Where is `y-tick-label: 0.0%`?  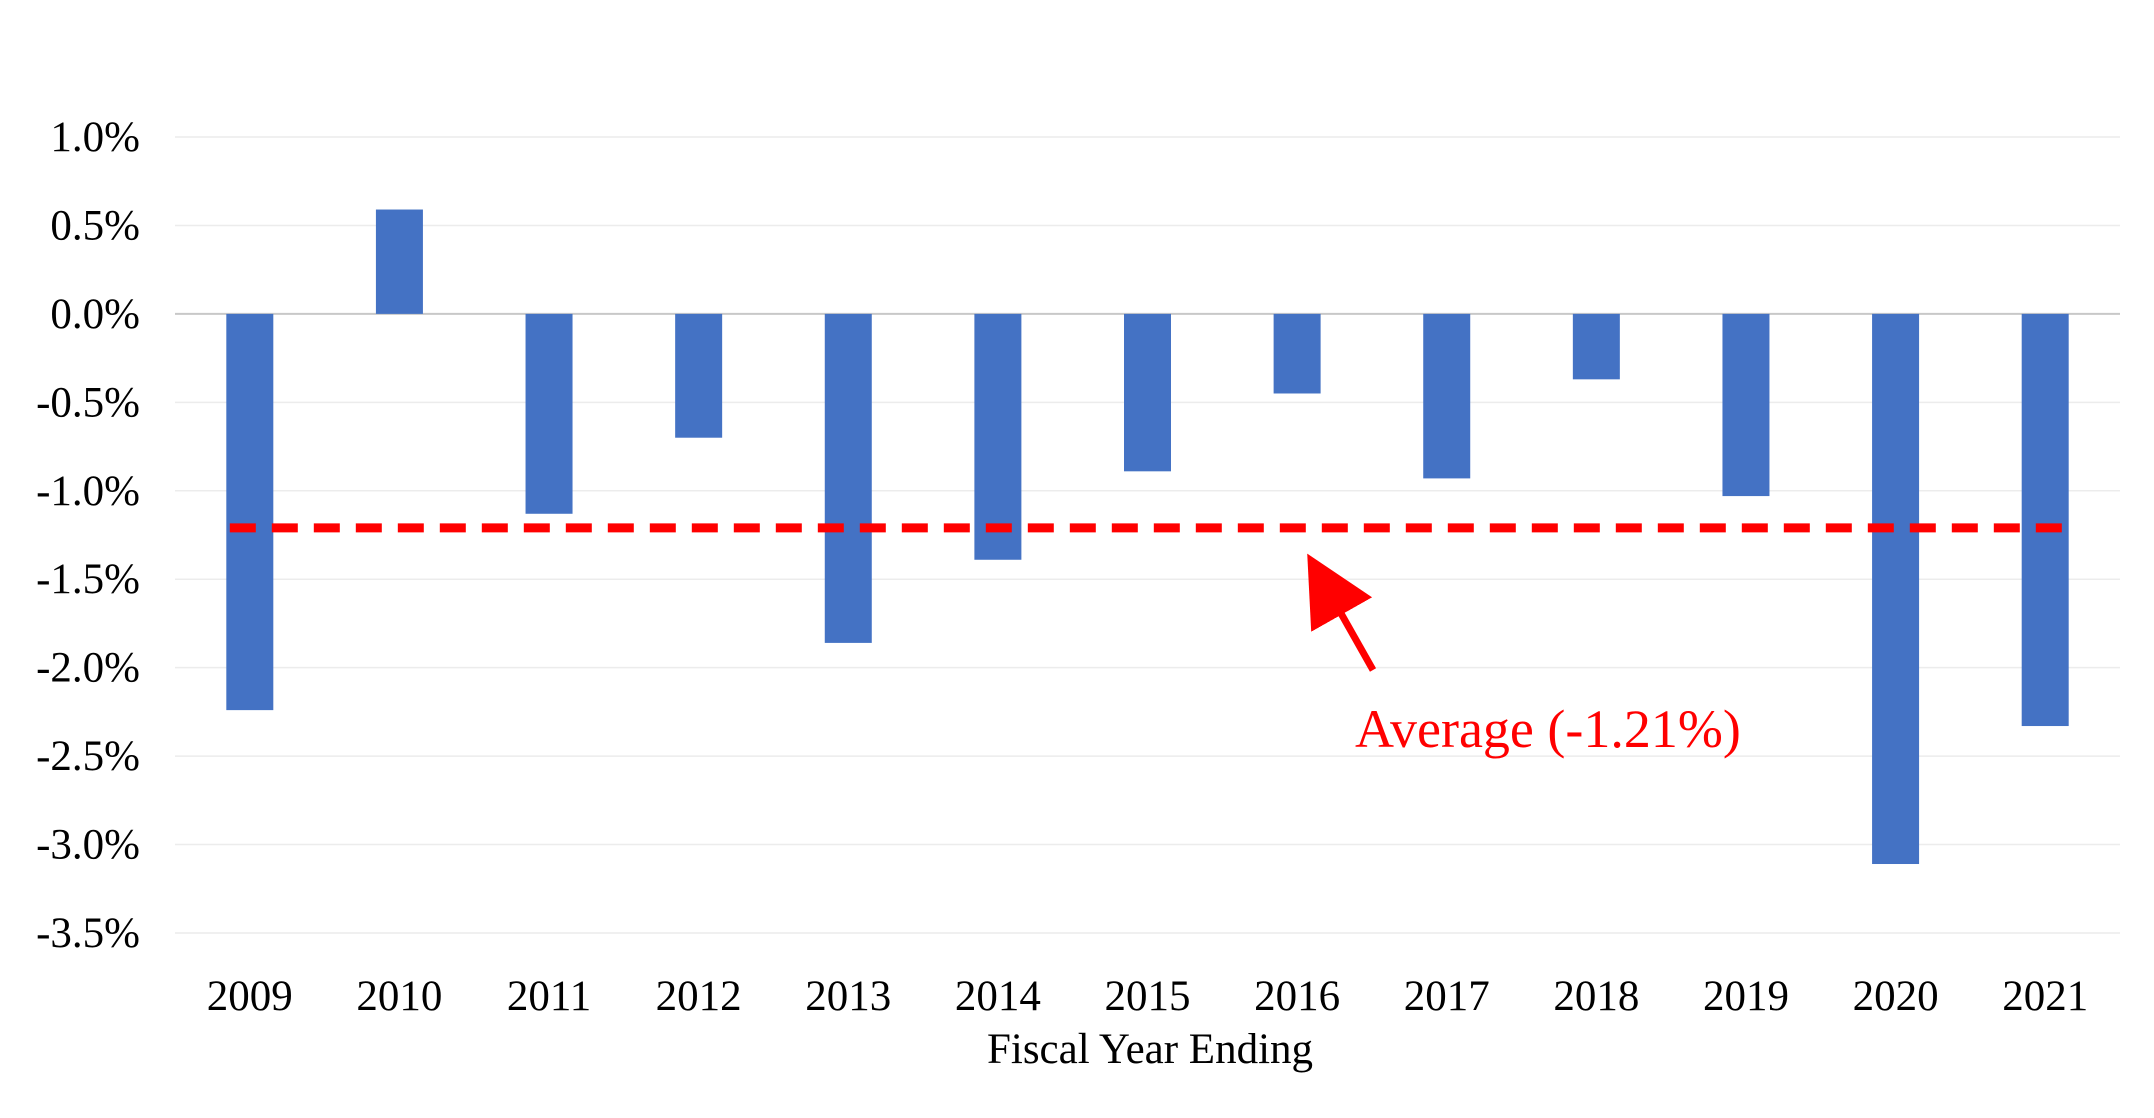
y-tick-label: 0.0% is located at coordinates (95, 314).